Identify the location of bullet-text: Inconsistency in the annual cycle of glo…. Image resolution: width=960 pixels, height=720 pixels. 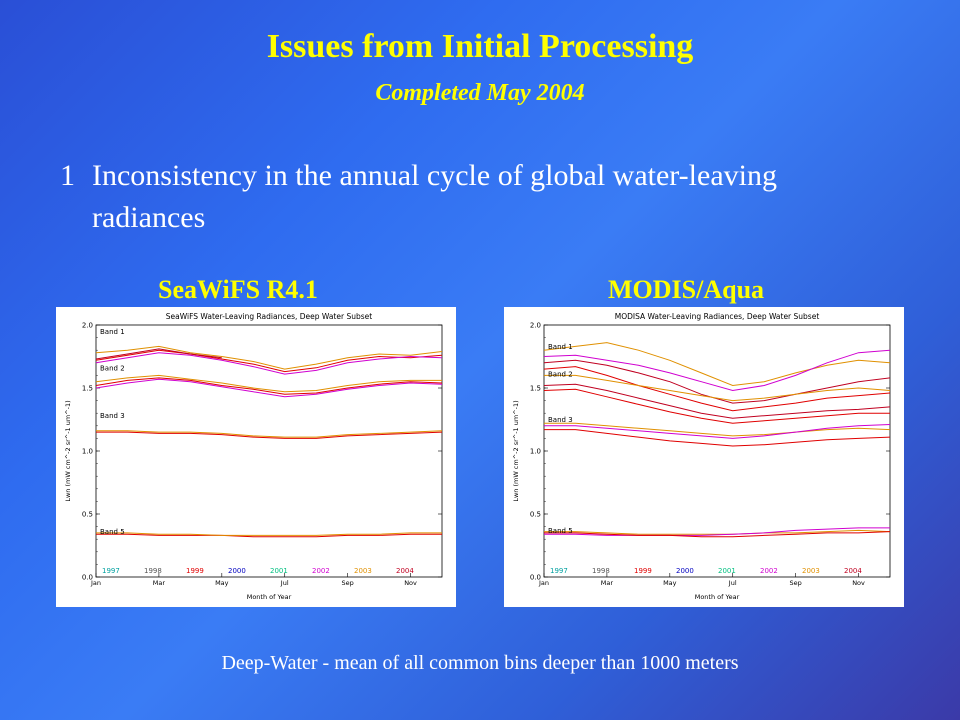
(434, 196).